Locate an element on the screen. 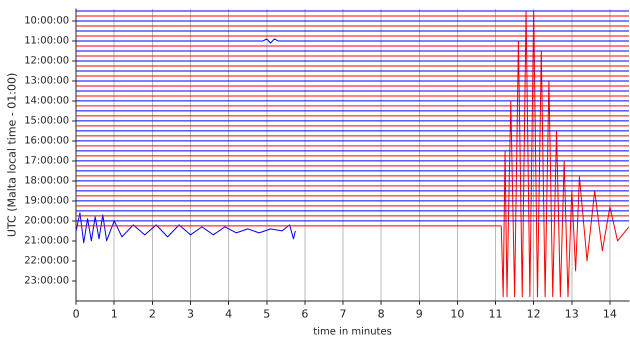  x-tick-label: 0 is located at coordinates (76, 313).